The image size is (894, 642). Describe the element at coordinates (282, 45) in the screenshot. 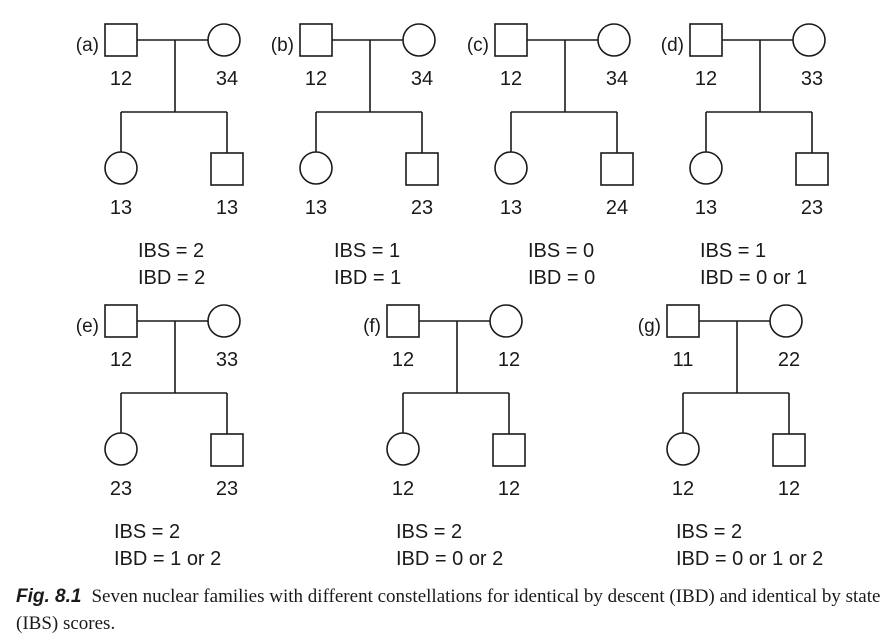

I see `pedigree-label: (b)` at that location.